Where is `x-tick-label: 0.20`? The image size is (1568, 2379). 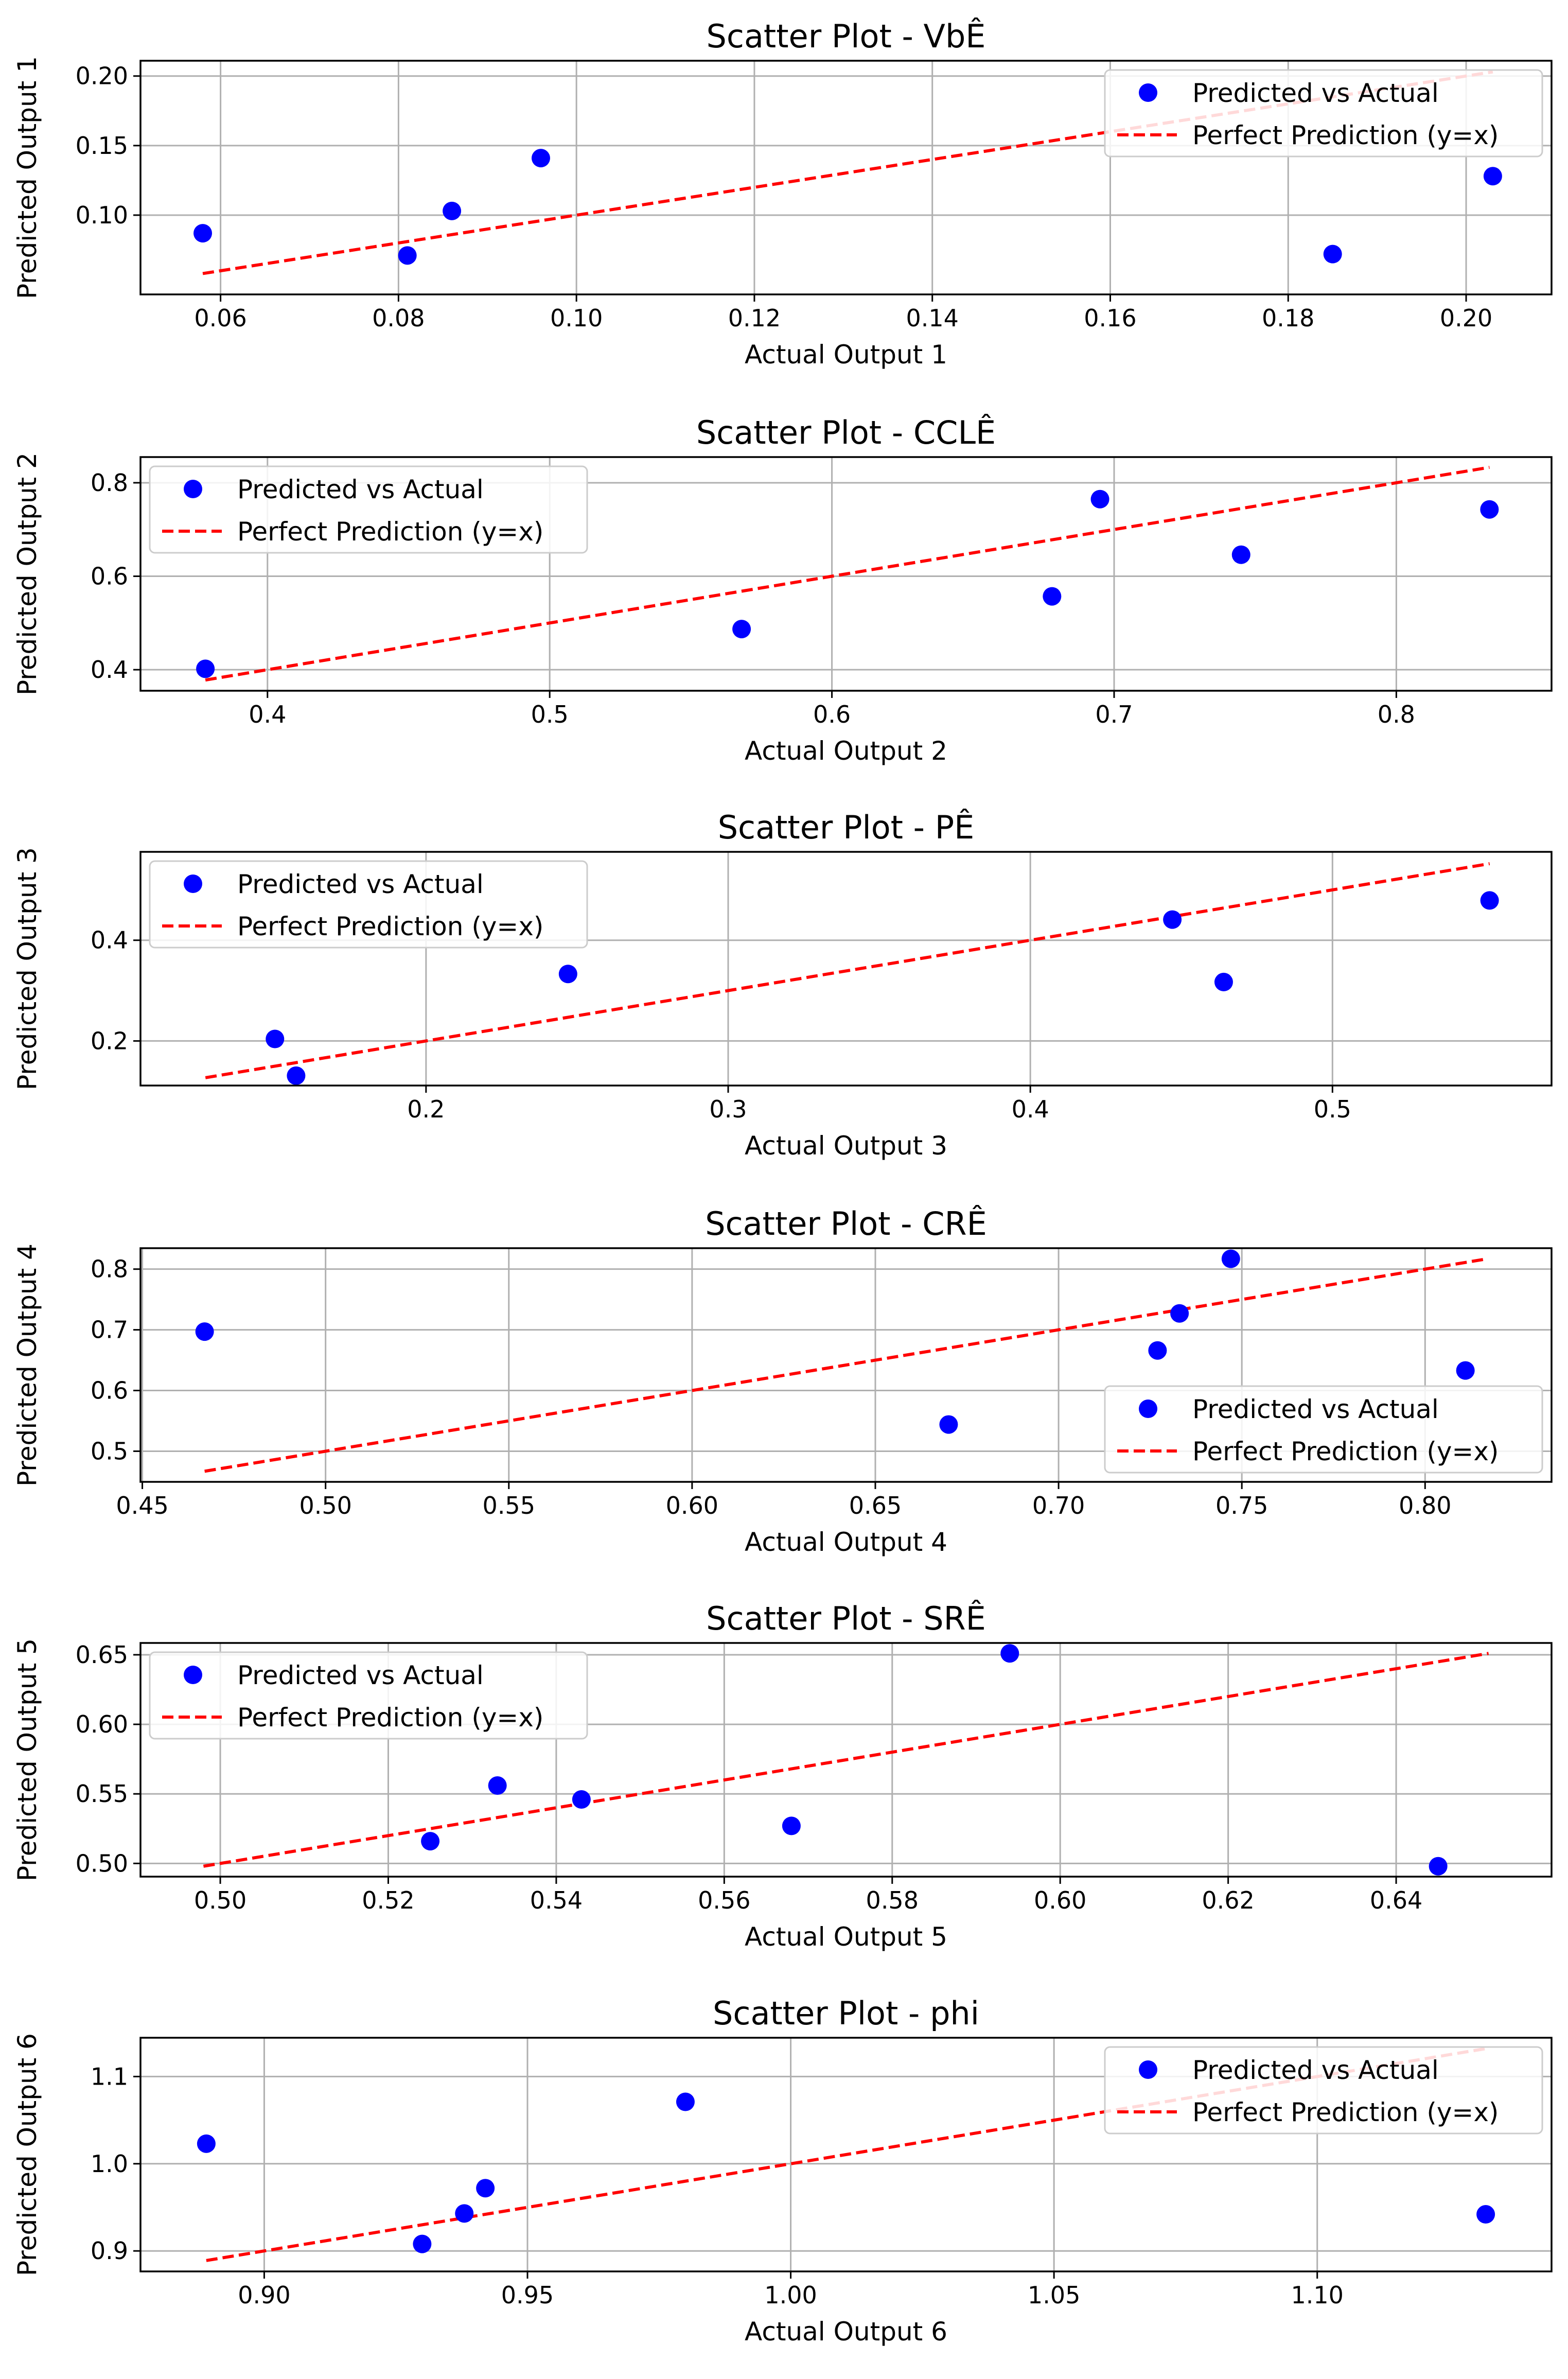
x-tick-label: 0.20 is located at coordinates (1466, 318).